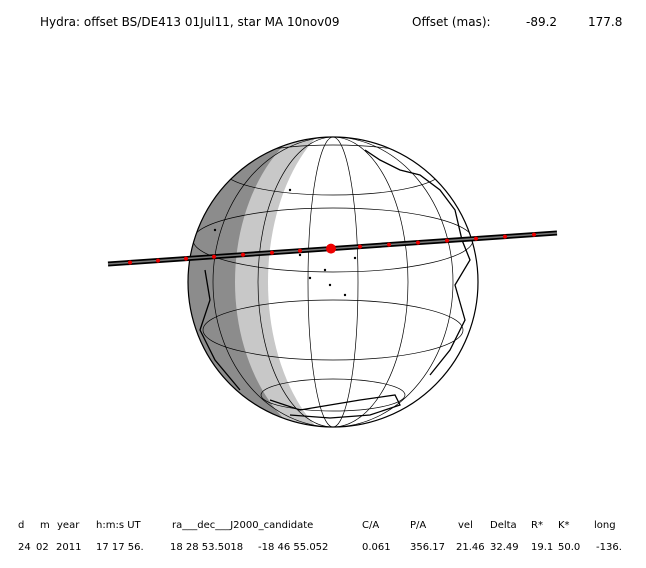  What do you see at coordinates (537, 525) in the screenshot?
I see `table-header: R*` at bounding box center [537, 525].